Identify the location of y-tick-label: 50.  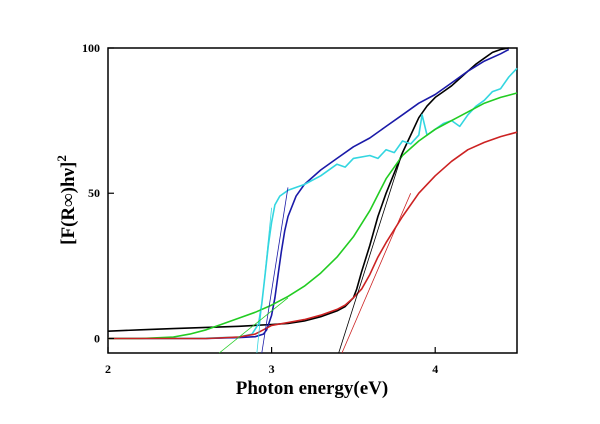
(94, 193).